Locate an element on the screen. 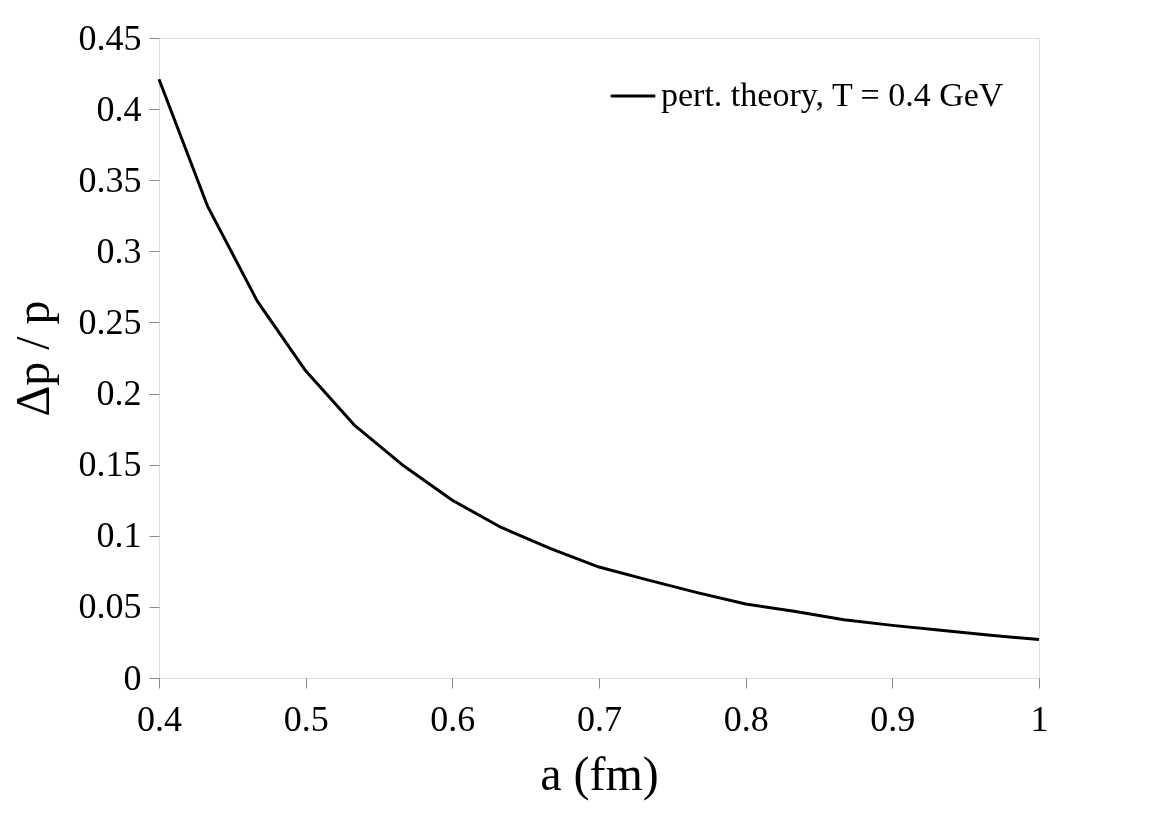 This screenshot has height=838, width=1166. y-tick-label: 0.3 is located at coordinates (119, 250).